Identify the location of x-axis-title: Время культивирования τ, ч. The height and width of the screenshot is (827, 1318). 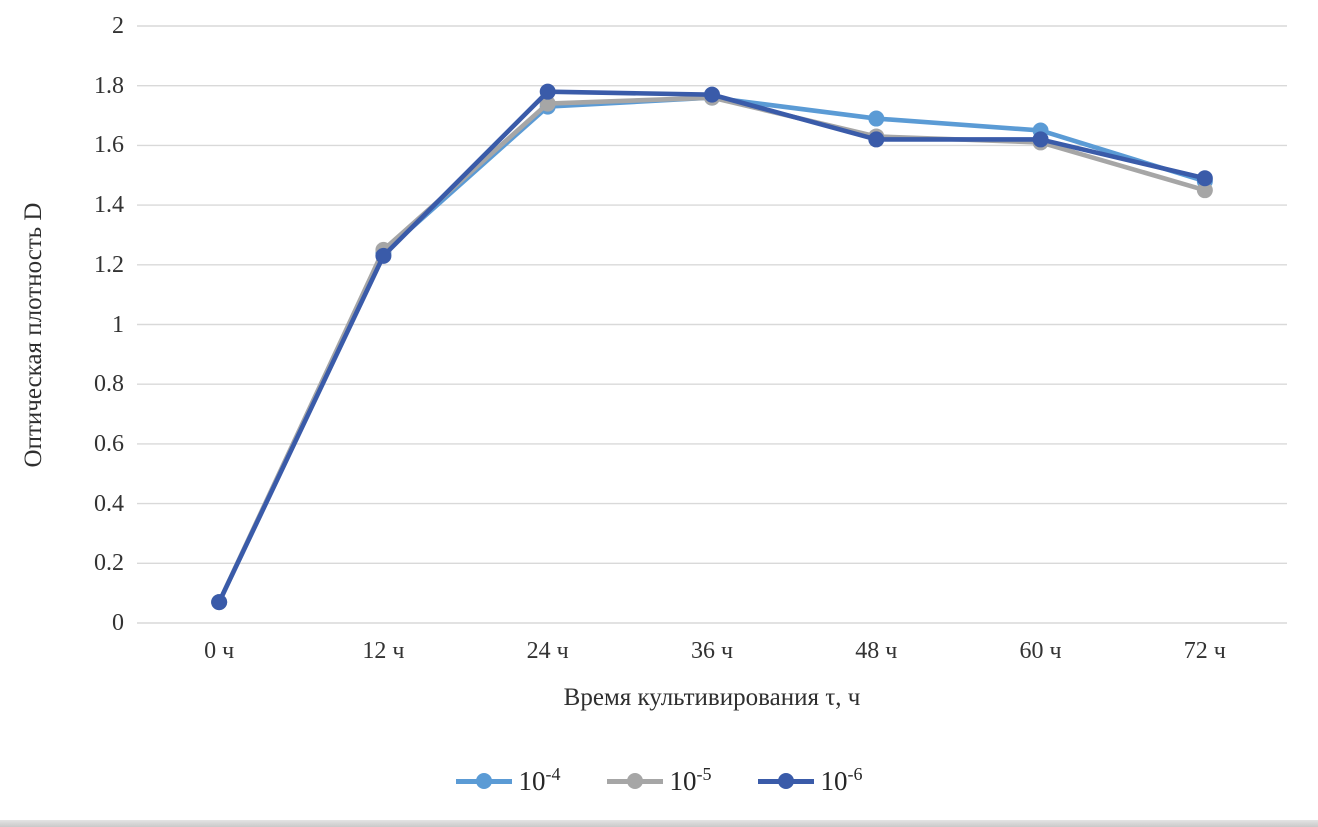
(712, 697).